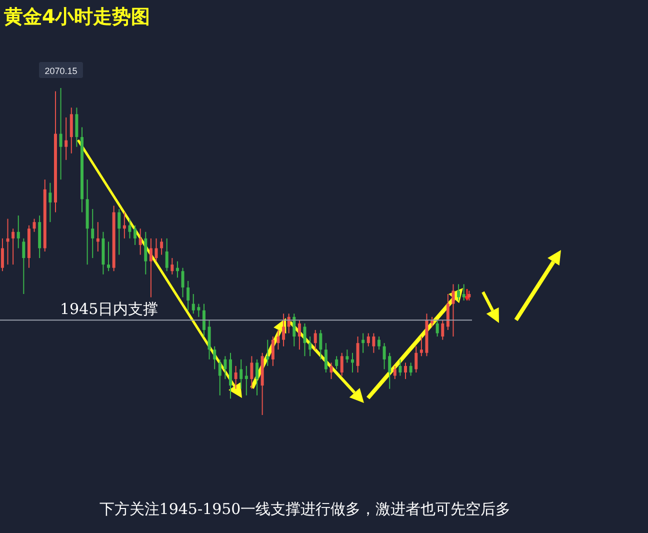 The image size is (648, 533). I want to click on text: 2070.15, so click(61, 71).